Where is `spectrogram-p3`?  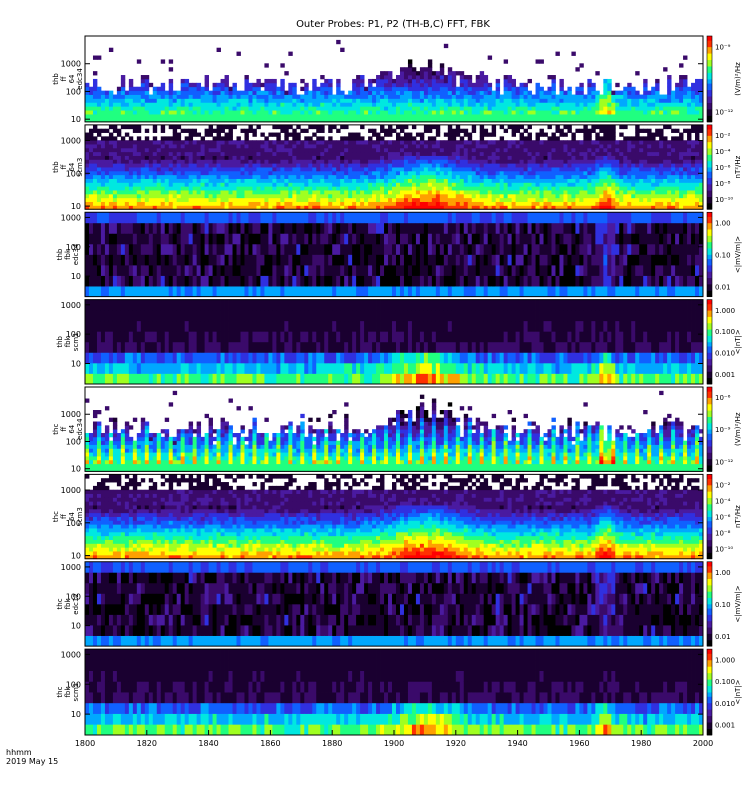
spectrogram-p3 is located at coordinates (394, 255).